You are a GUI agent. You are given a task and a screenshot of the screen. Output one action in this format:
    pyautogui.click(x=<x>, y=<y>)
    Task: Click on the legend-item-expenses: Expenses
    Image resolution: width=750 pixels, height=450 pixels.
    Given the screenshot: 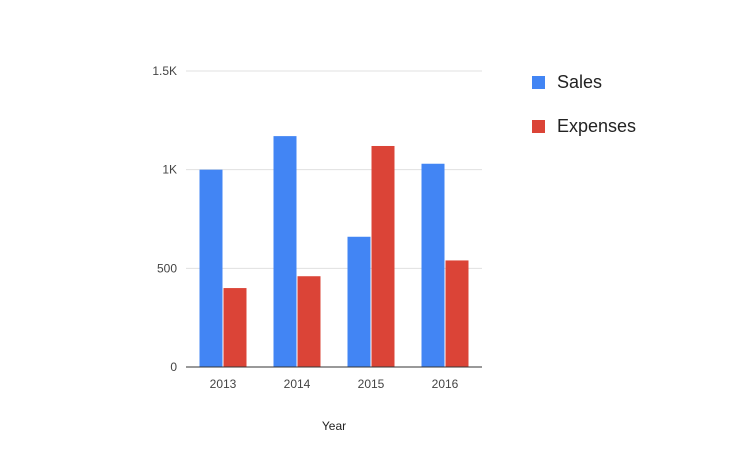 What is the action you would take?
    pyautogui.click(x=584, y=126)
    